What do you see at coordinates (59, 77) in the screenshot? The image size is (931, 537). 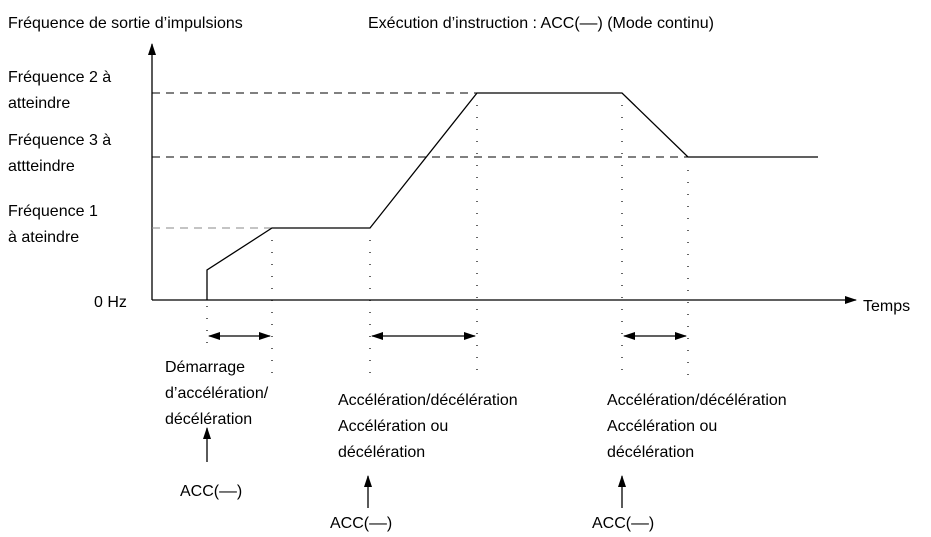 I see `level-label: Fréquence 2 à` at bounding box center [59, 77].